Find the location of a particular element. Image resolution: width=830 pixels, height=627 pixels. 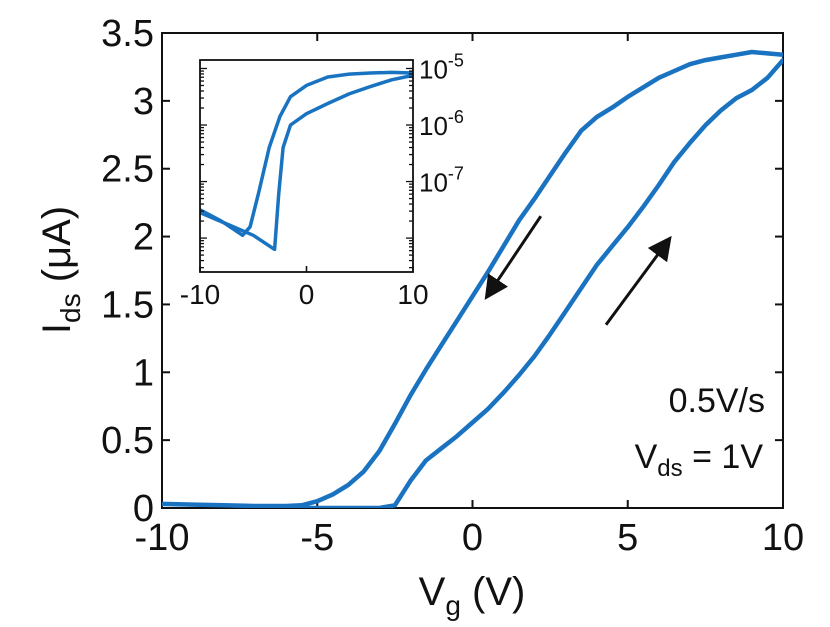

y-tick-label: 0 is located at coordinates (143, 509).